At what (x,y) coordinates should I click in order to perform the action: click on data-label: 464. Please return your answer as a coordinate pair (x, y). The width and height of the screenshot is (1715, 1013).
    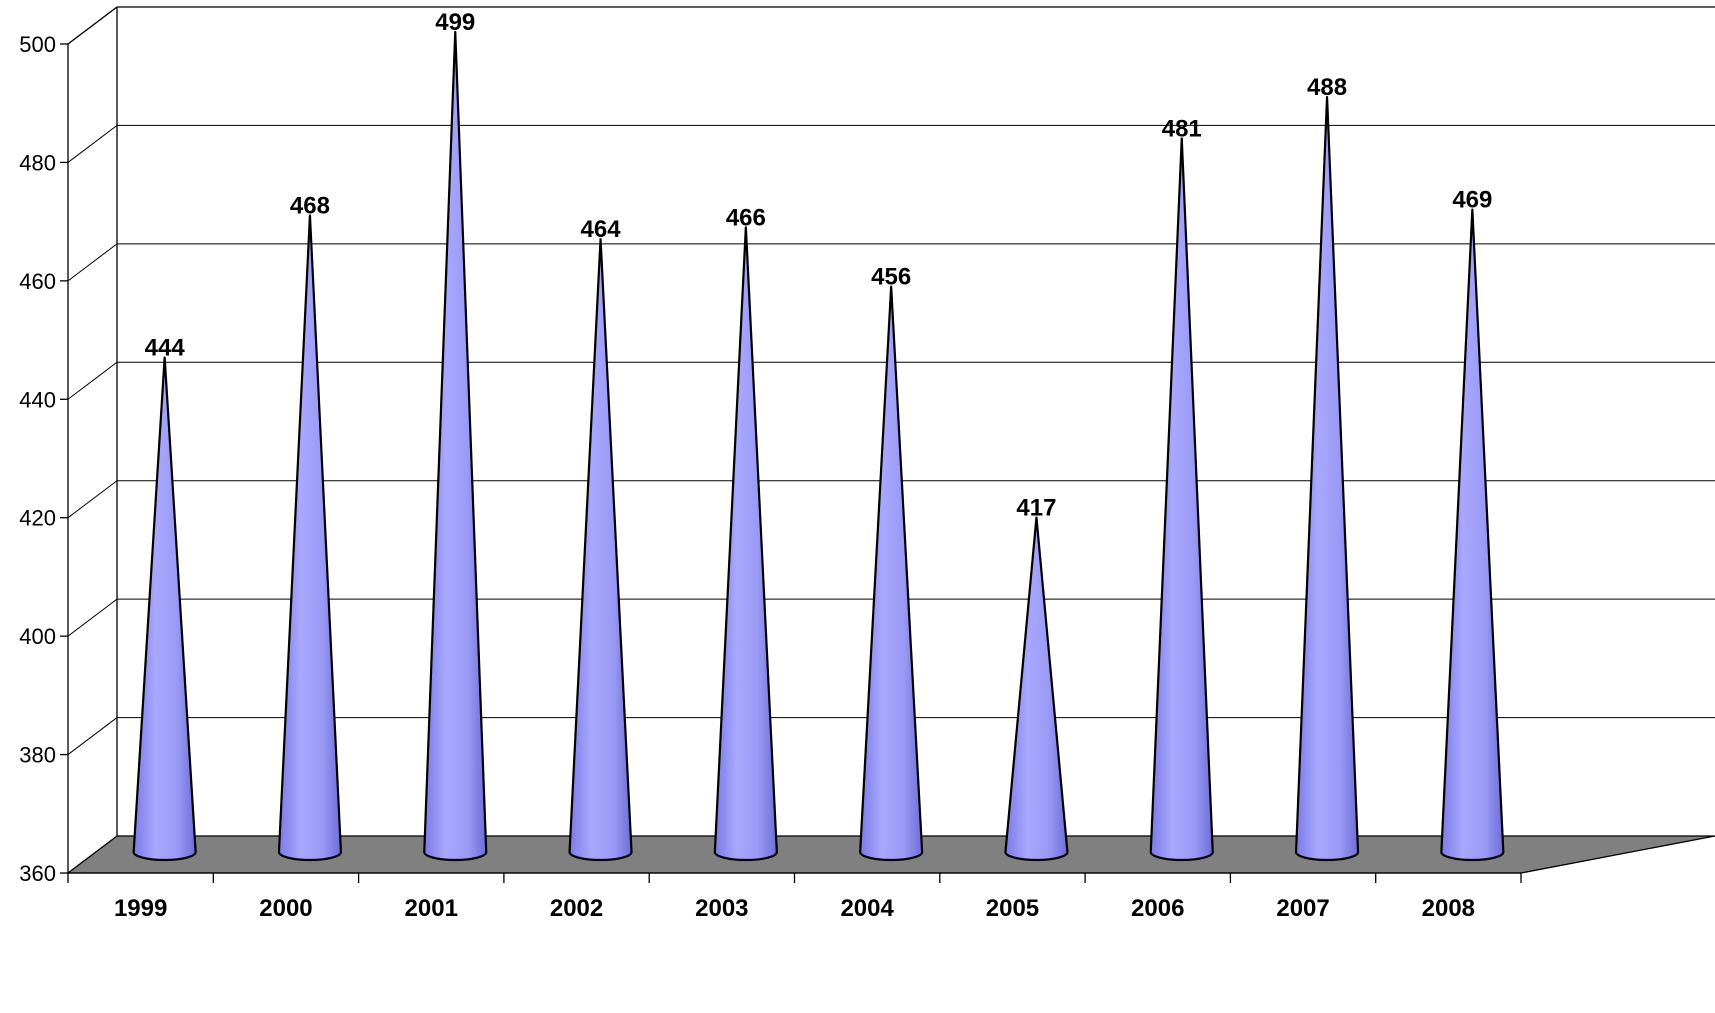
    Looking at the image, I should click on (601, 229).